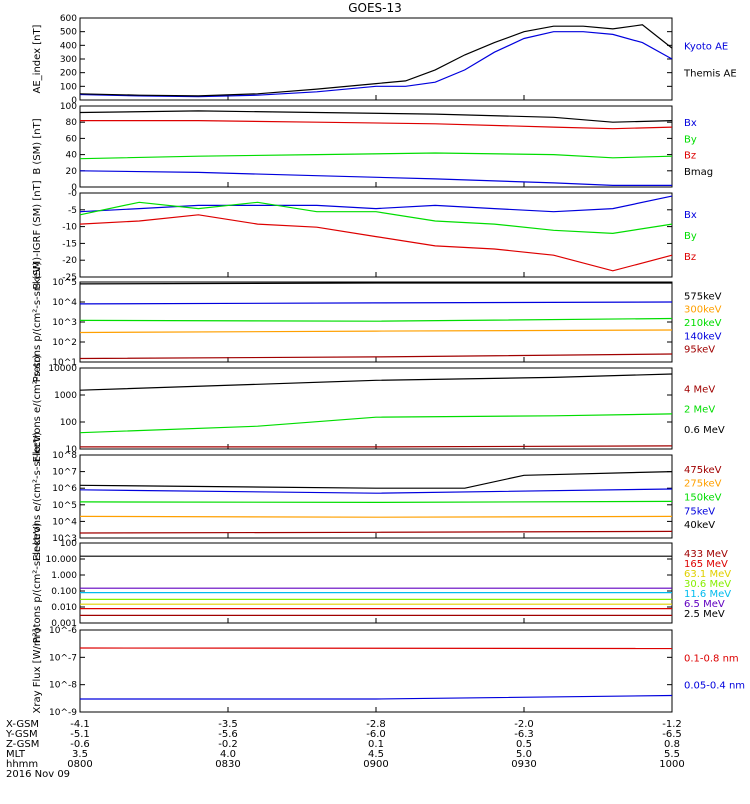 This screenshot has height=804, width=750. What do you see at coordinates (706, 46) in the screenshot?
I see `legend-label: Kyoto AE` at bounding box center [706, 46].